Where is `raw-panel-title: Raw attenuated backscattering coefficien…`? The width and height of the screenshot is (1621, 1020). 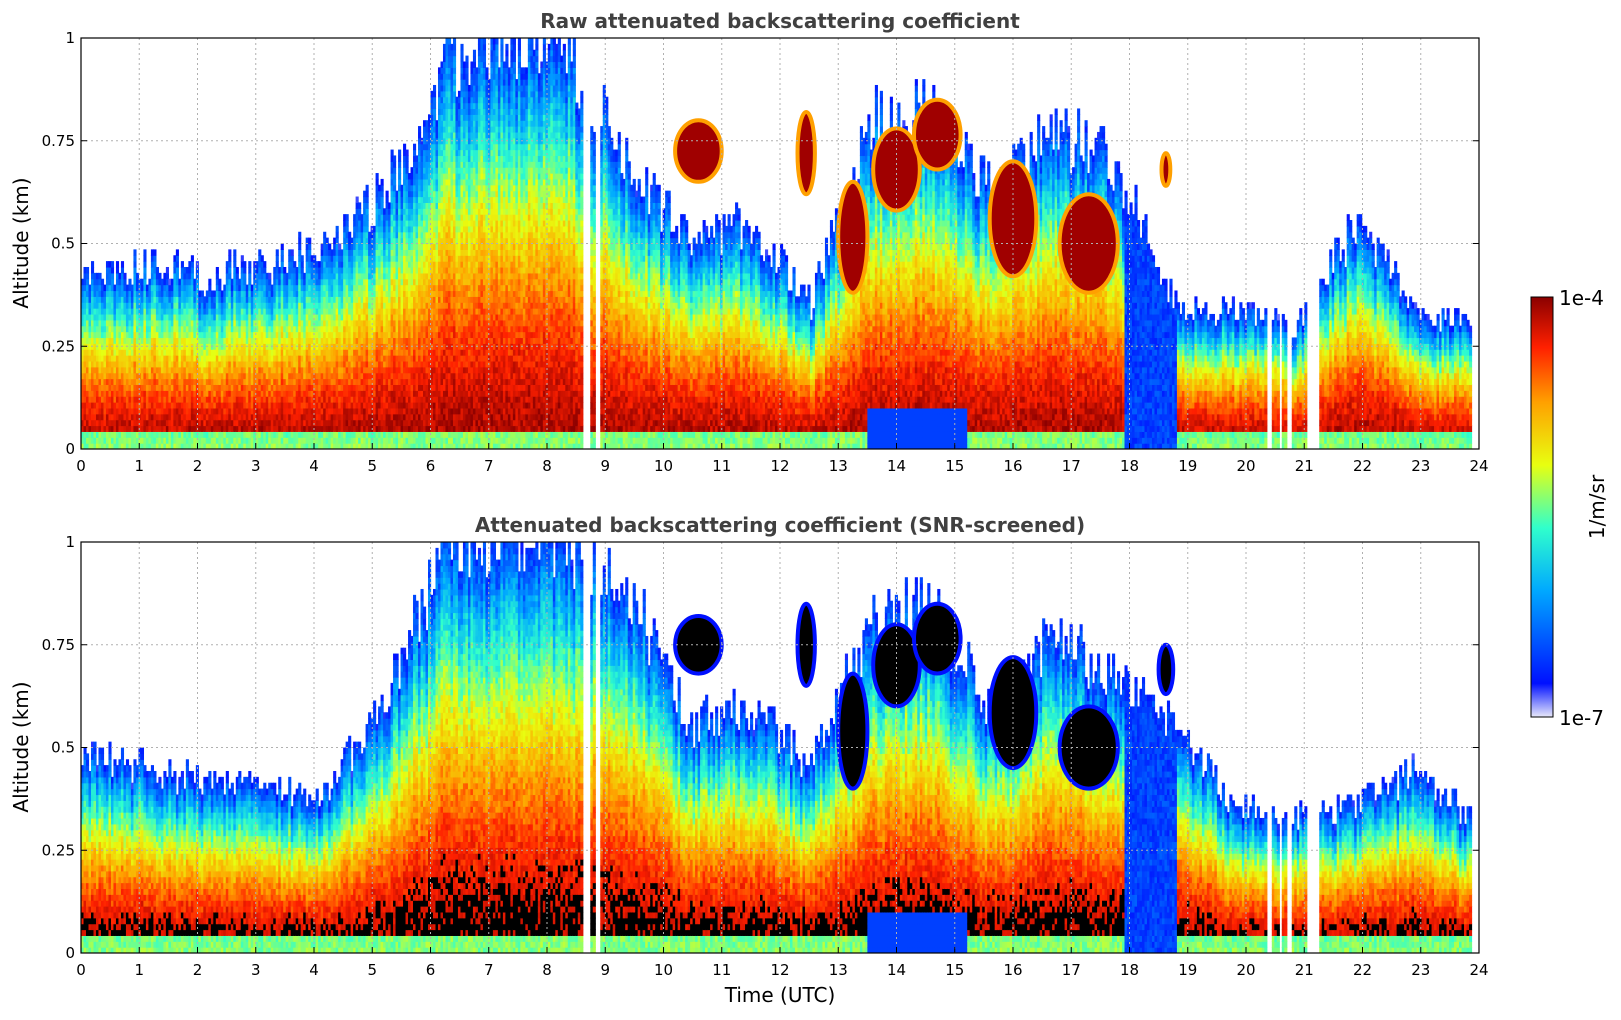 raw-panel-title: Raw attenuated backscattering coefficien… is located at coordinates (780, 21).